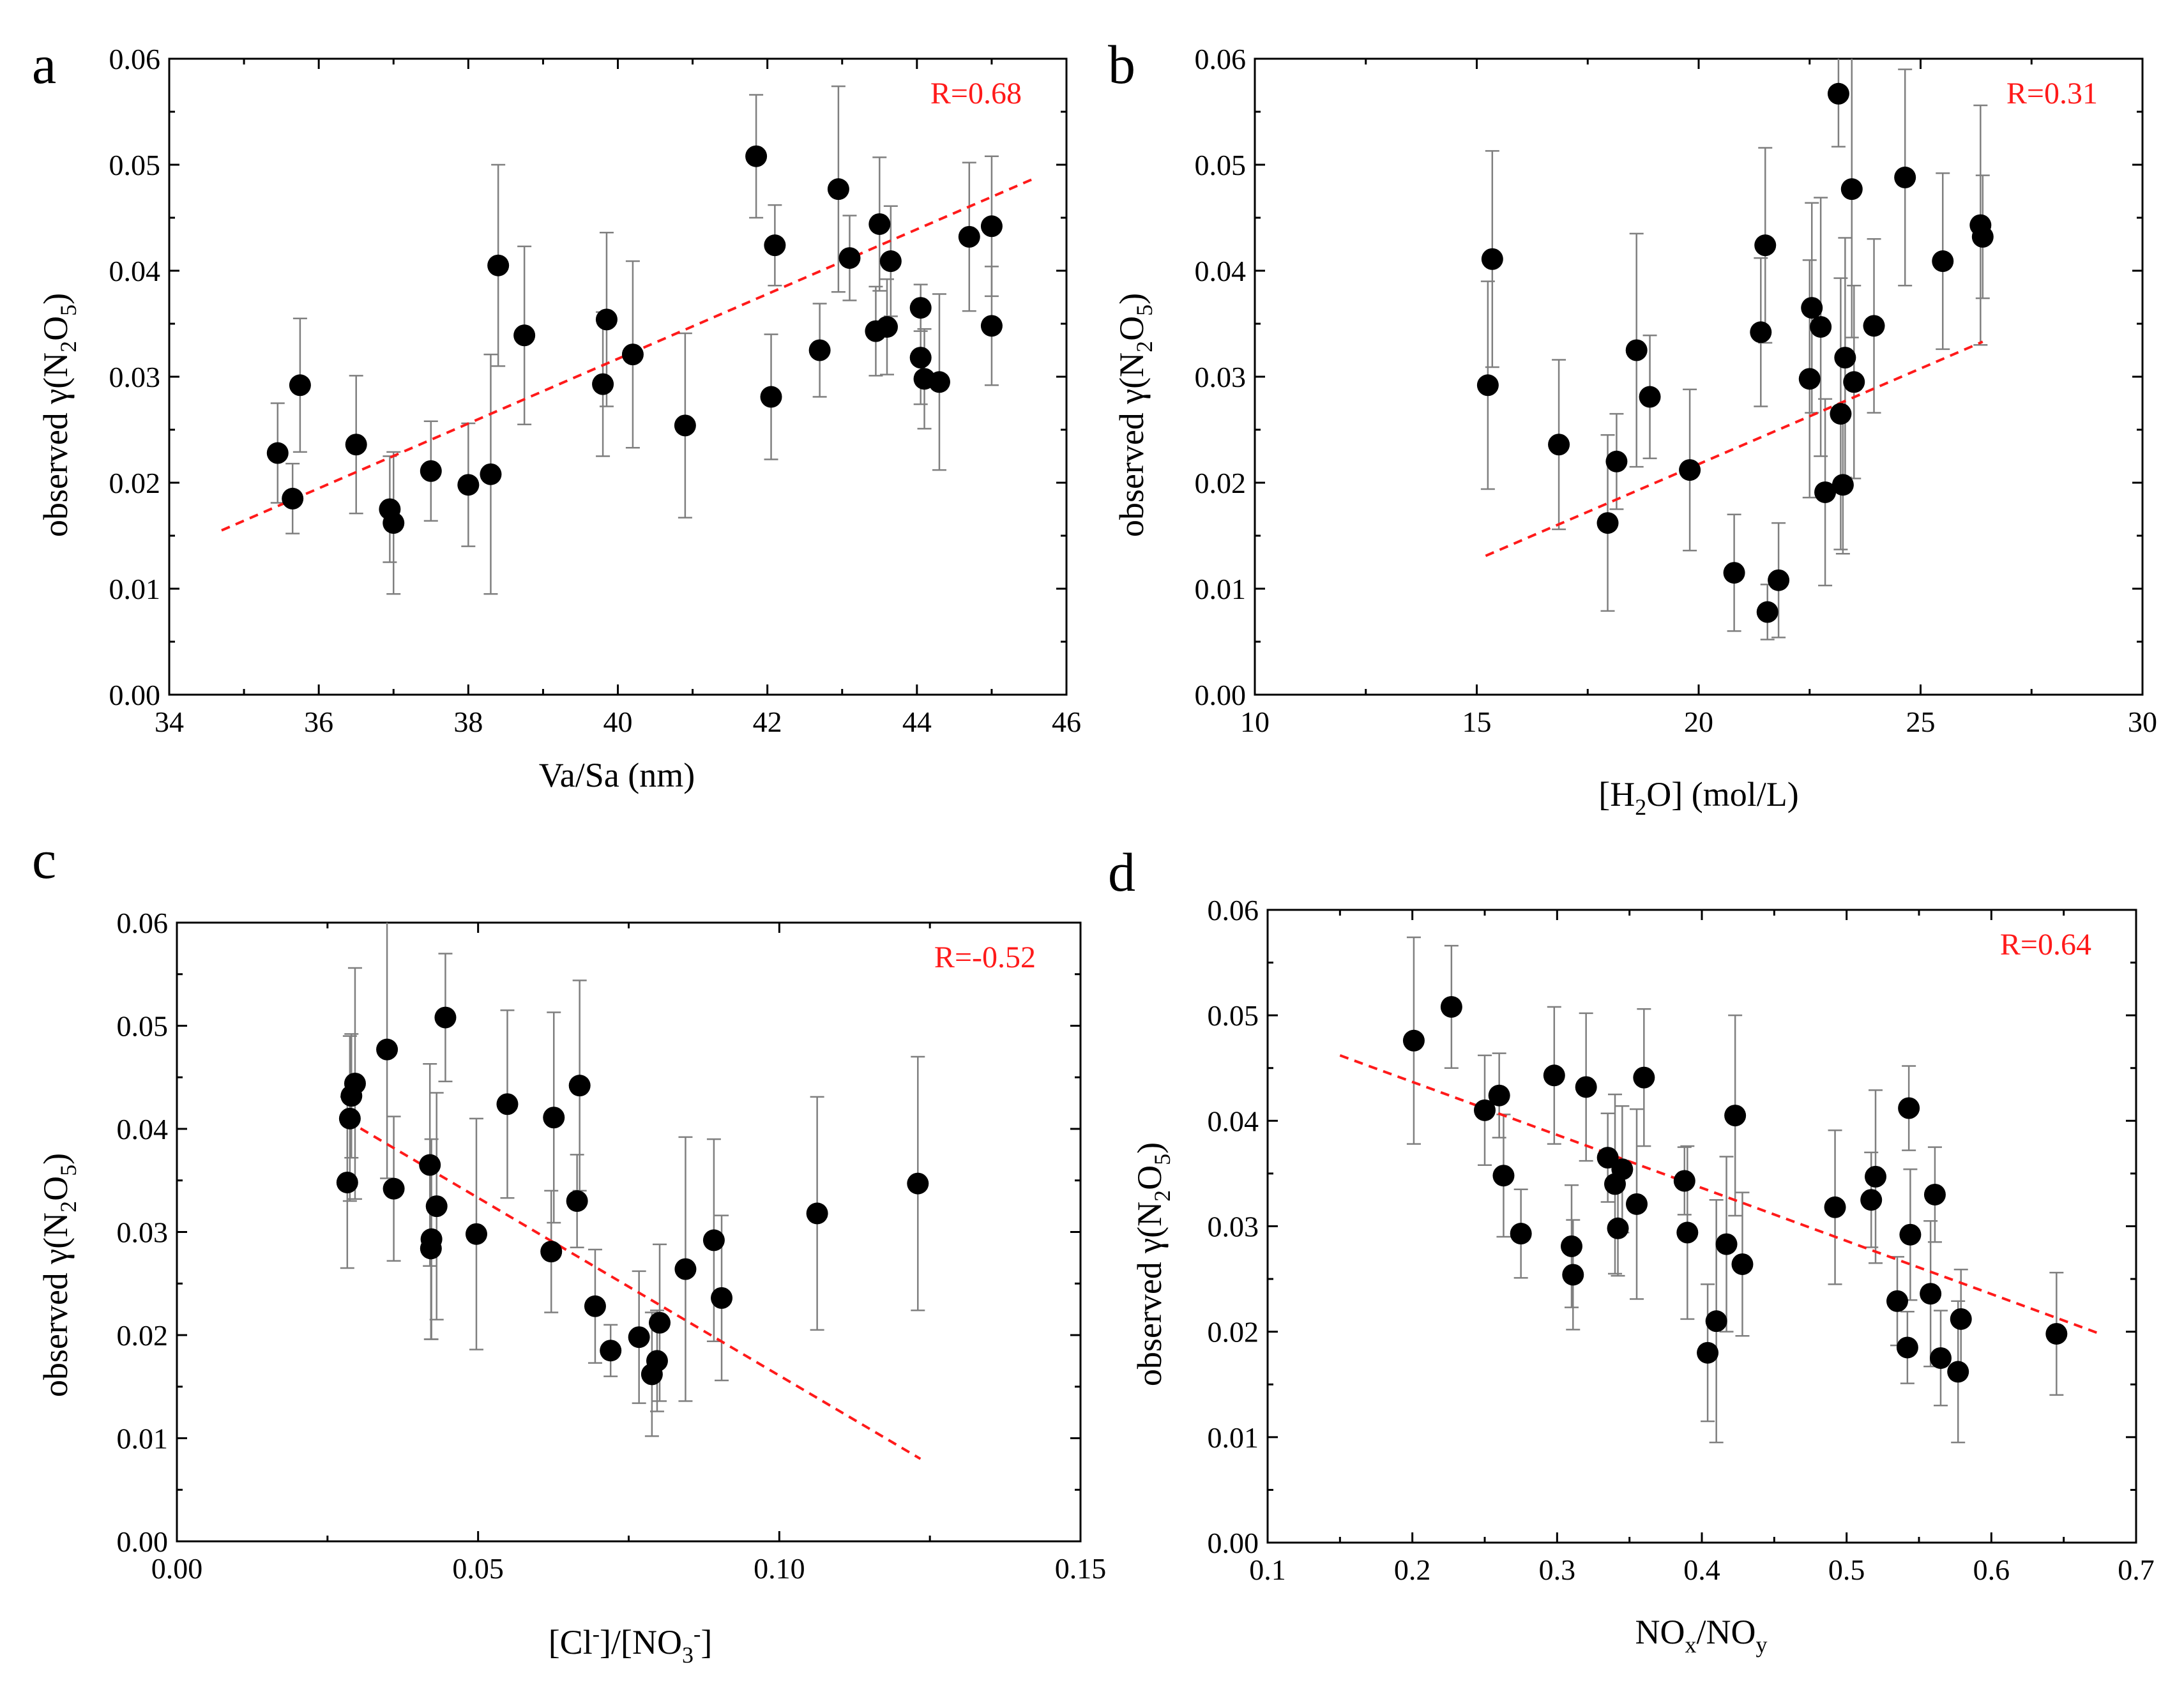 This screenshot has height=1685, width=2184. Describe the element at coordinates (1134, 415) in the screenshot. I see `panel-b-y-axis-label: observed γ(N2O5)` at that location.